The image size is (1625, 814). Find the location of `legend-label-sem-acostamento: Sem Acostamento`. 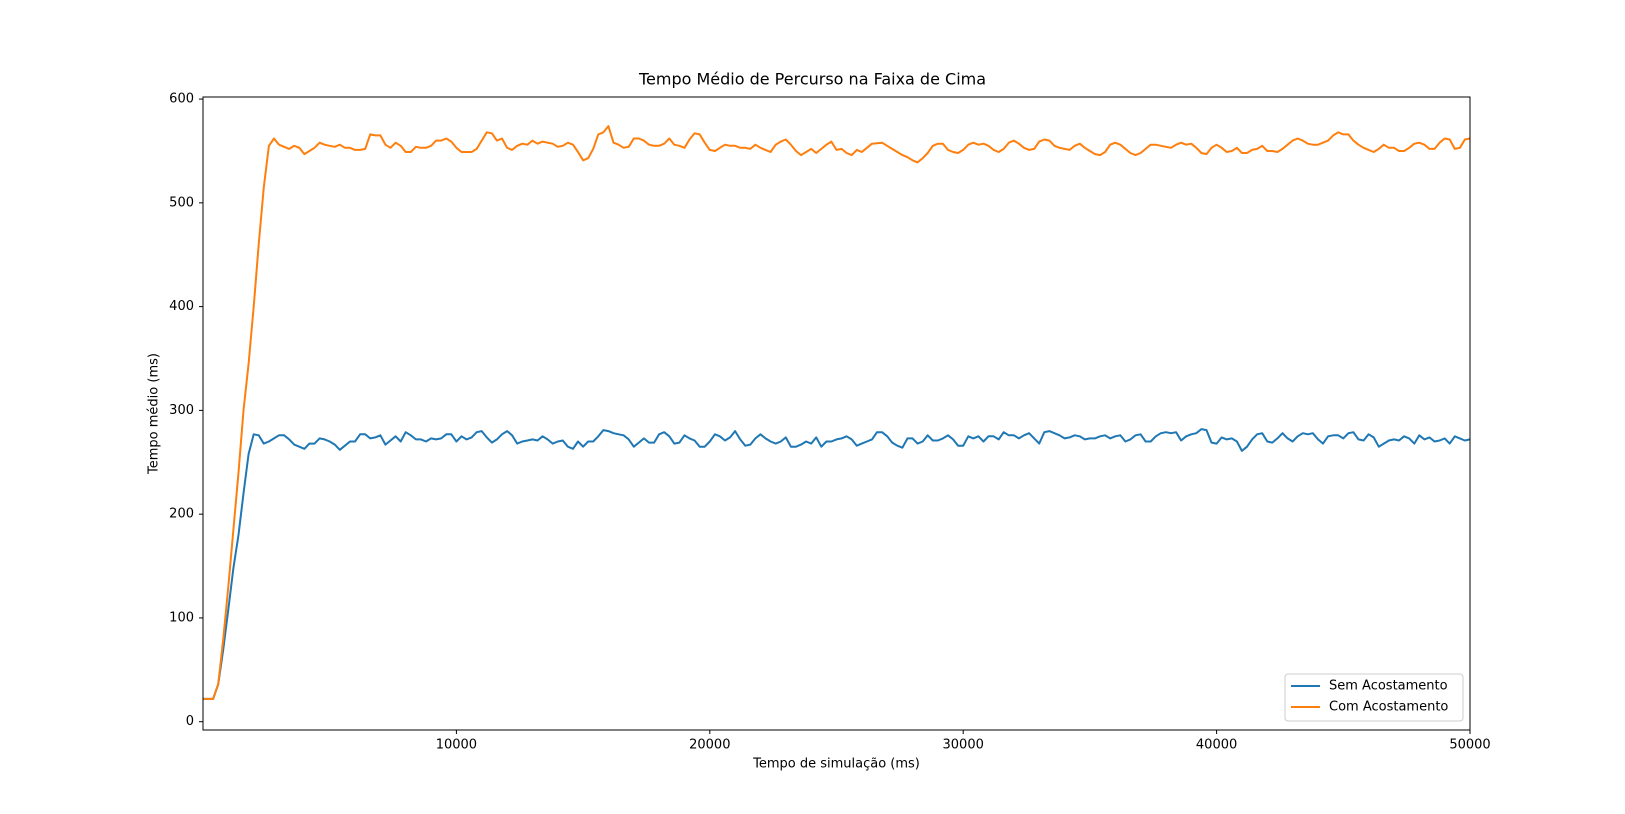

legend-label-sem-acostamento: Sem Acostamento is located at coordinates (1388, 686).